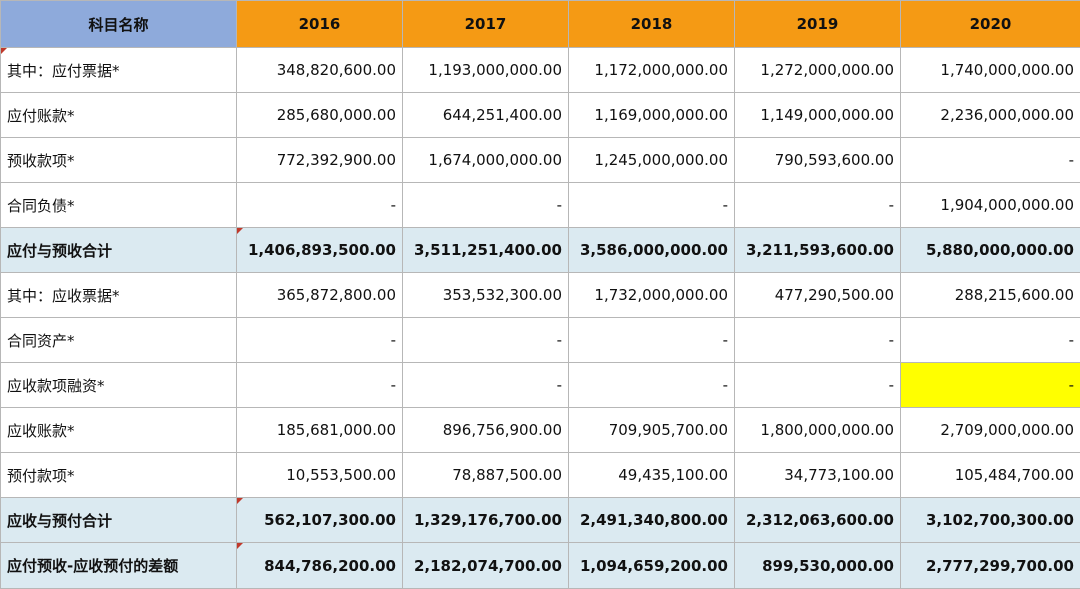 This screenshot has height=589, width=1080. Describe the element at coordinates (118, 430) in the screenshot. I see `row-label: 应收账款*` at that location.